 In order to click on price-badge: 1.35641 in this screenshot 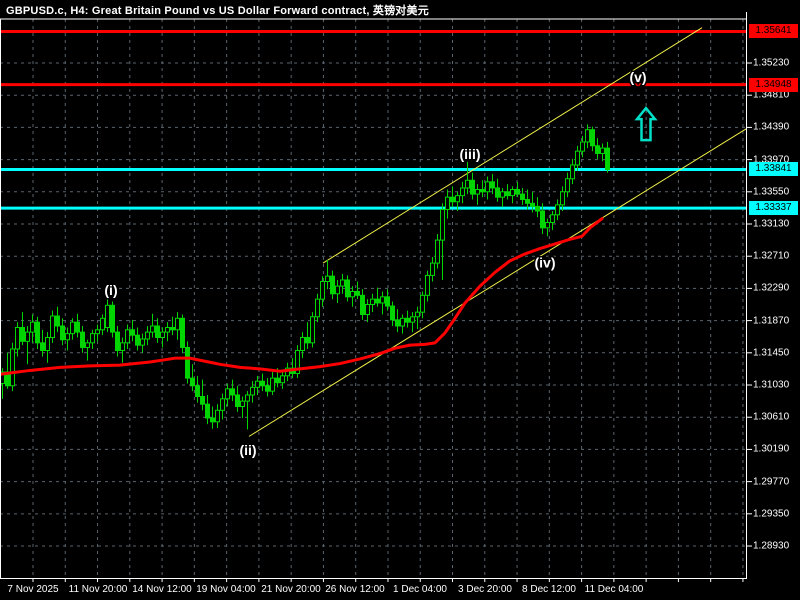, I will do `click(773, 31)`.